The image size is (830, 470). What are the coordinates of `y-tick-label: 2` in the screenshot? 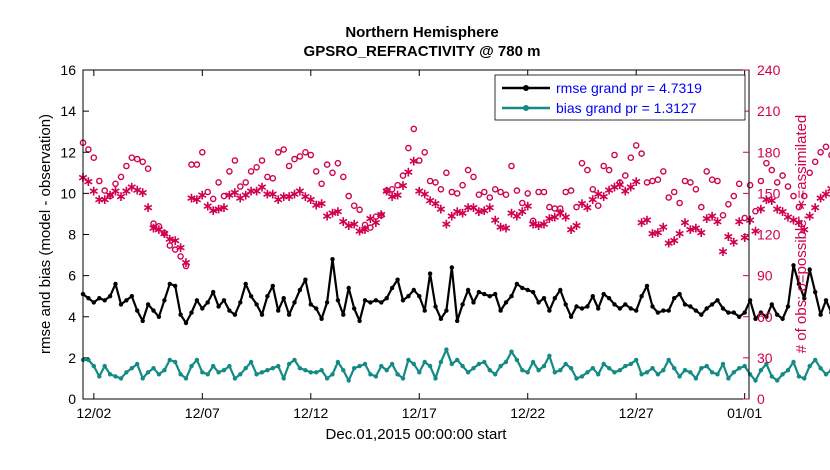 It's located at (72, 358).